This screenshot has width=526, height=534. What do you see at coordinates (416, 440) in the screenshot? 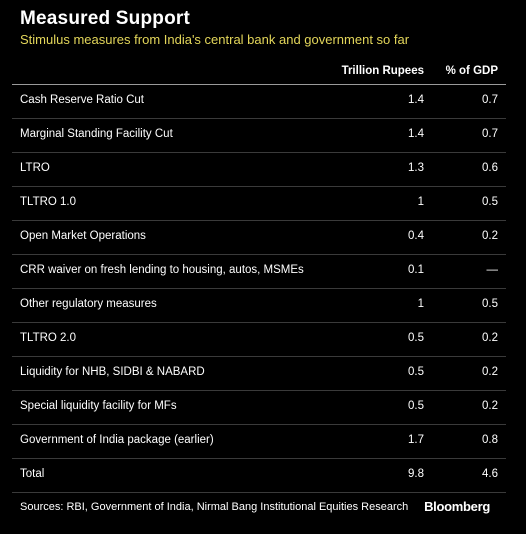
I see `row-trillion-rupees: 1.7` at bounding box center [416, 440].